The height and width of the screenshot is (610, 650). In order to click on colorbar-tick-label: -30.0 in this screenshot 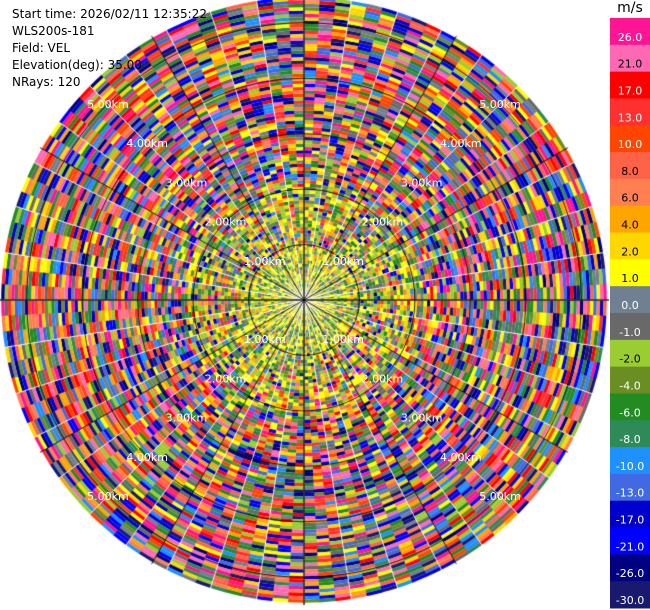, I will do `click(630, 600)`.